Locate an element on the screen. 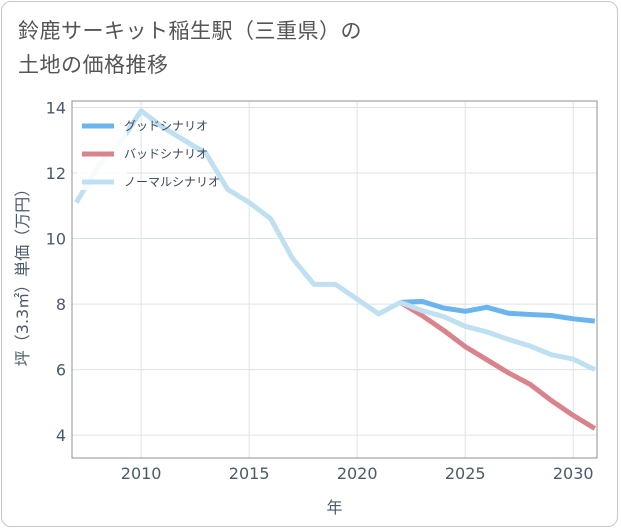 The height and width of the screenshot is (530, 621). legend-label: バッドシナリオ is located at coordinates (166, 154).